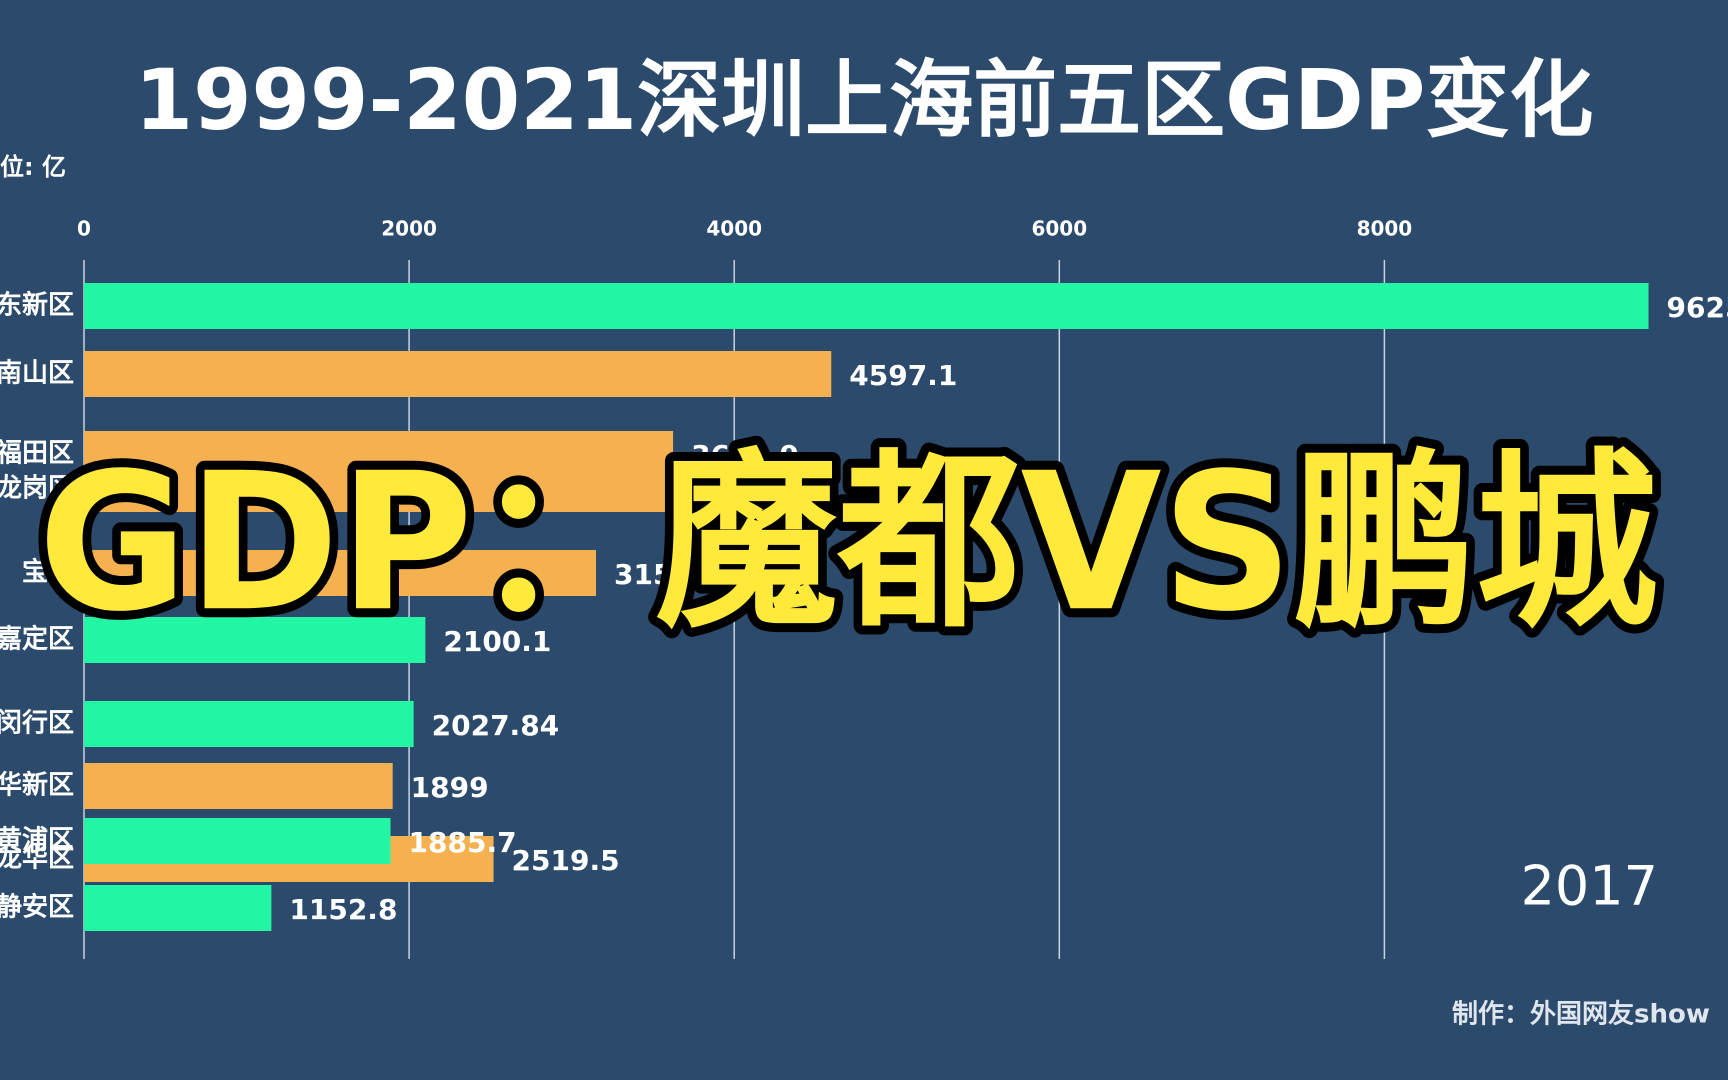 Image resolution: width=1728 pixels, height=1080 pixels. Describe the element at coordinates (734, 229) in the screenshot. I see `x-tick-label: 4000` at that location.